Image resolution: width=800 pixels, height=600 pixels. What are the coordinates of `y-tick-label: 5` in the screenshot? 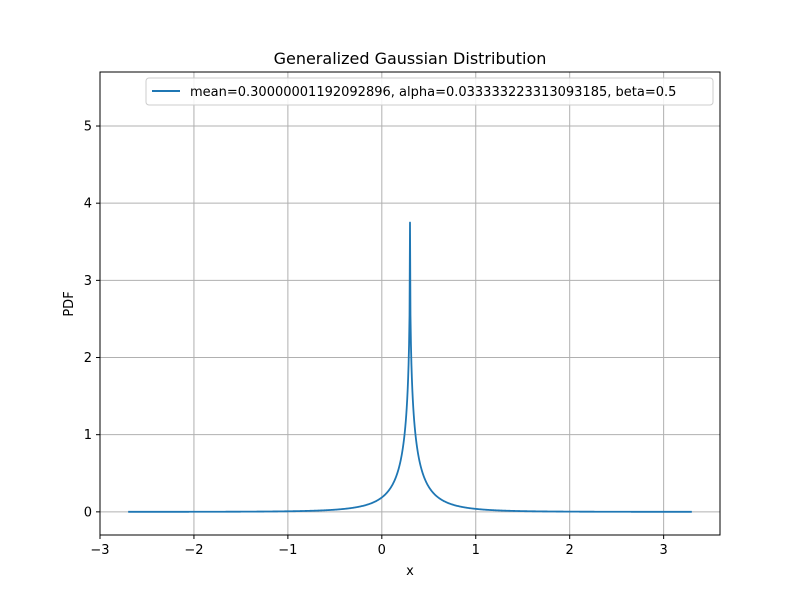 It's located at (88, 127).